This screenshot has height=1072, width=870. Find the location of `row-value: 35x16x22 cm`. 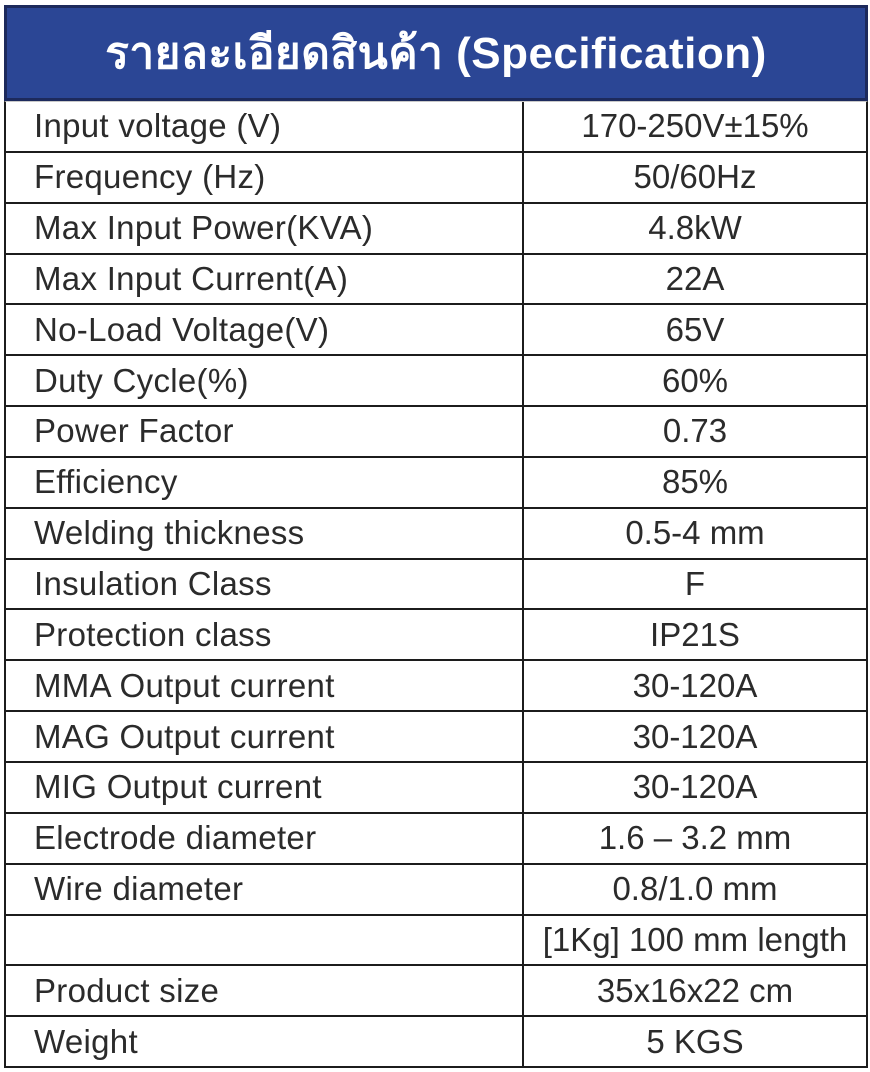

row-value: 35x16x22 cm is located at coordinates (694, 991).